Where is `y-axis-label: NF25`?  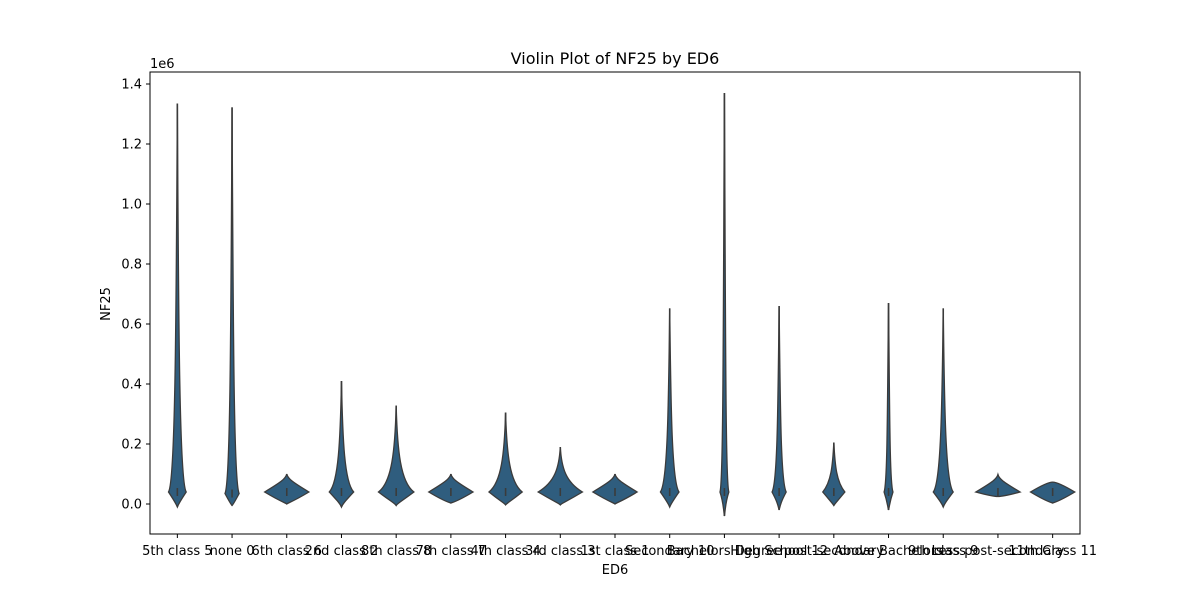 y-axis-label: NF25 is located at coordinates (106, 304).